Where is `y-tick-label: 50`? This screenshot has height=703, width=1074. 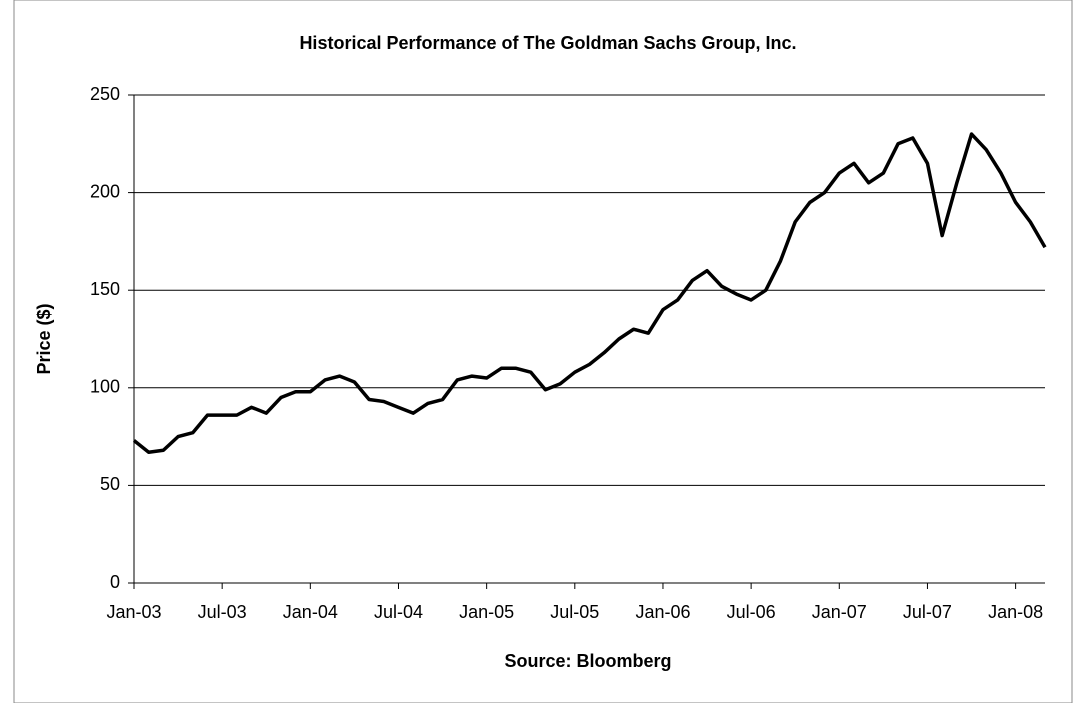
y-tick-label: 50 is located at coordinates (110, 484).